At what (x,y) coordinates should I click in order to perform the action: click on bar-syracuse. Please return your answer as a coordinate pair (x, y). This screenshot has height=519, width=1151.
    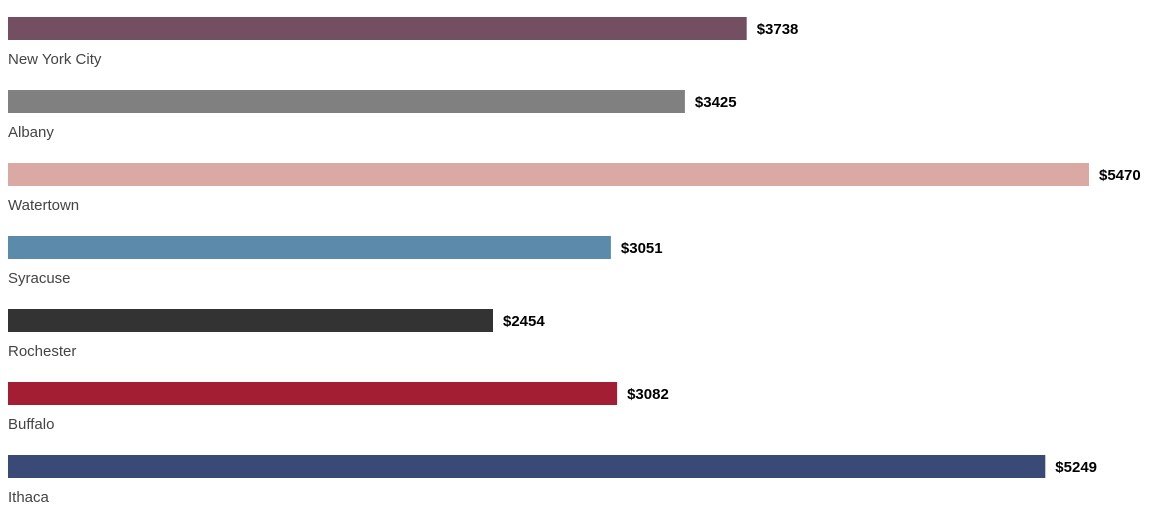
    Looking at the image, I should click on (309, 247).